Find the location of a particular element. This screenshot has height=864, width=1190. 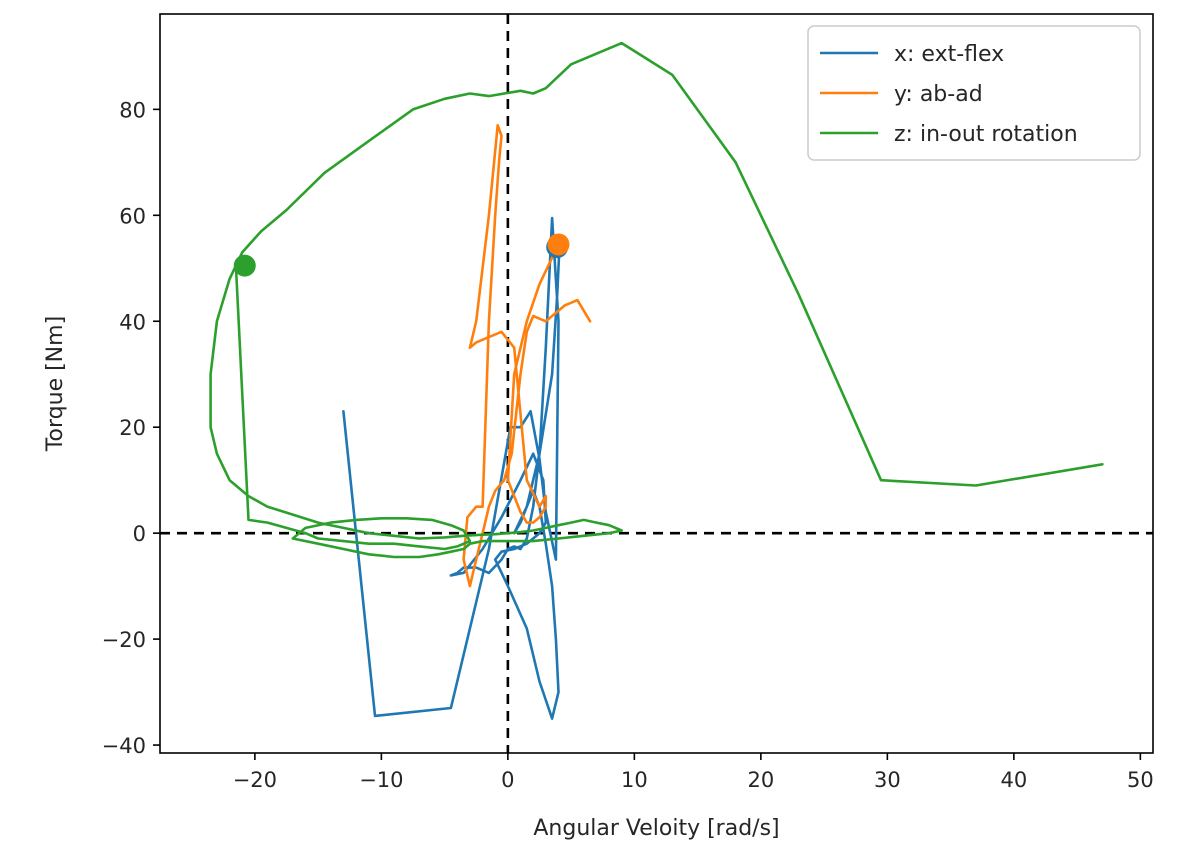

x-tick-label: 30 is located at coordinates (887, 780).